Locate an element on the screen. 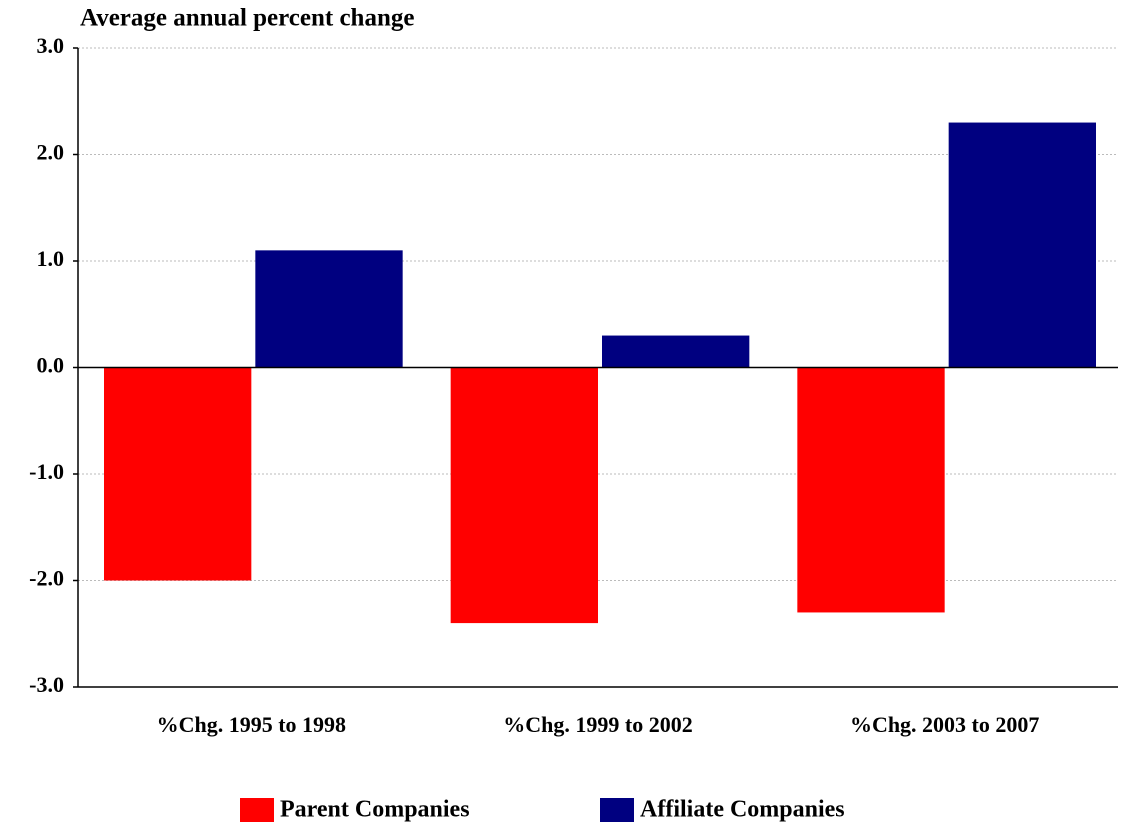 This screenshot has width=1122, height=829. y-tick-label: -2.0 is located at coordinates (46, 578).